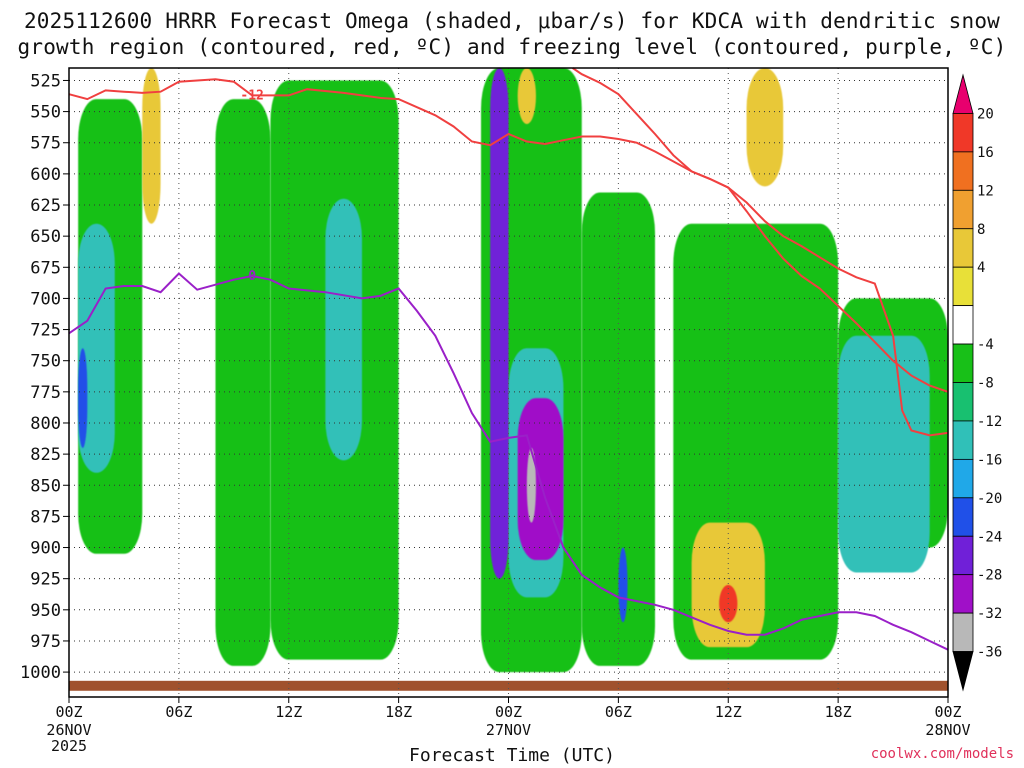  I want to click on colorbar-label: -16, so click(989, 460).